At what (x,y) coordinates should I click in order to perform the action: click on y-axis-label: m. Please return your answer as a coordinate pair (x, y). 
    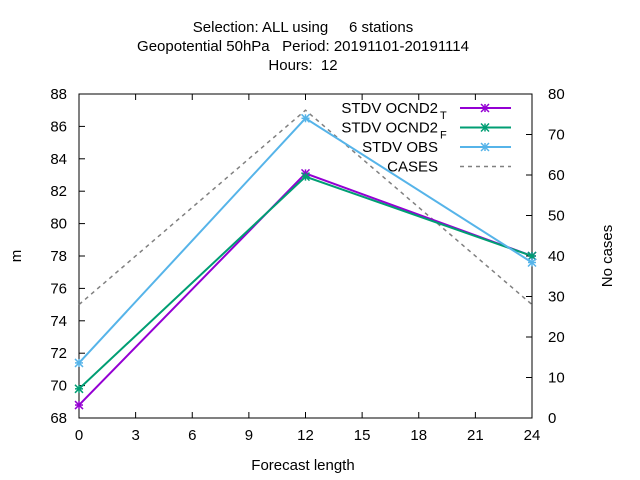
    Looking at the image, I should click on (16, 256).